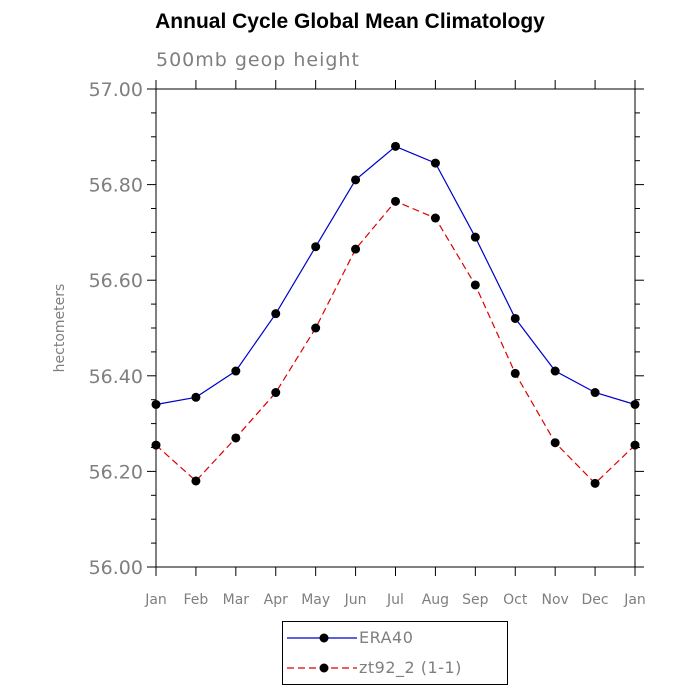 The height and width of the screenshot is (700, 700). What do you see at coordinates (276, 600) in the screenshot?
I see `x-tick-label: Apr` at bounding box center [276, 600].